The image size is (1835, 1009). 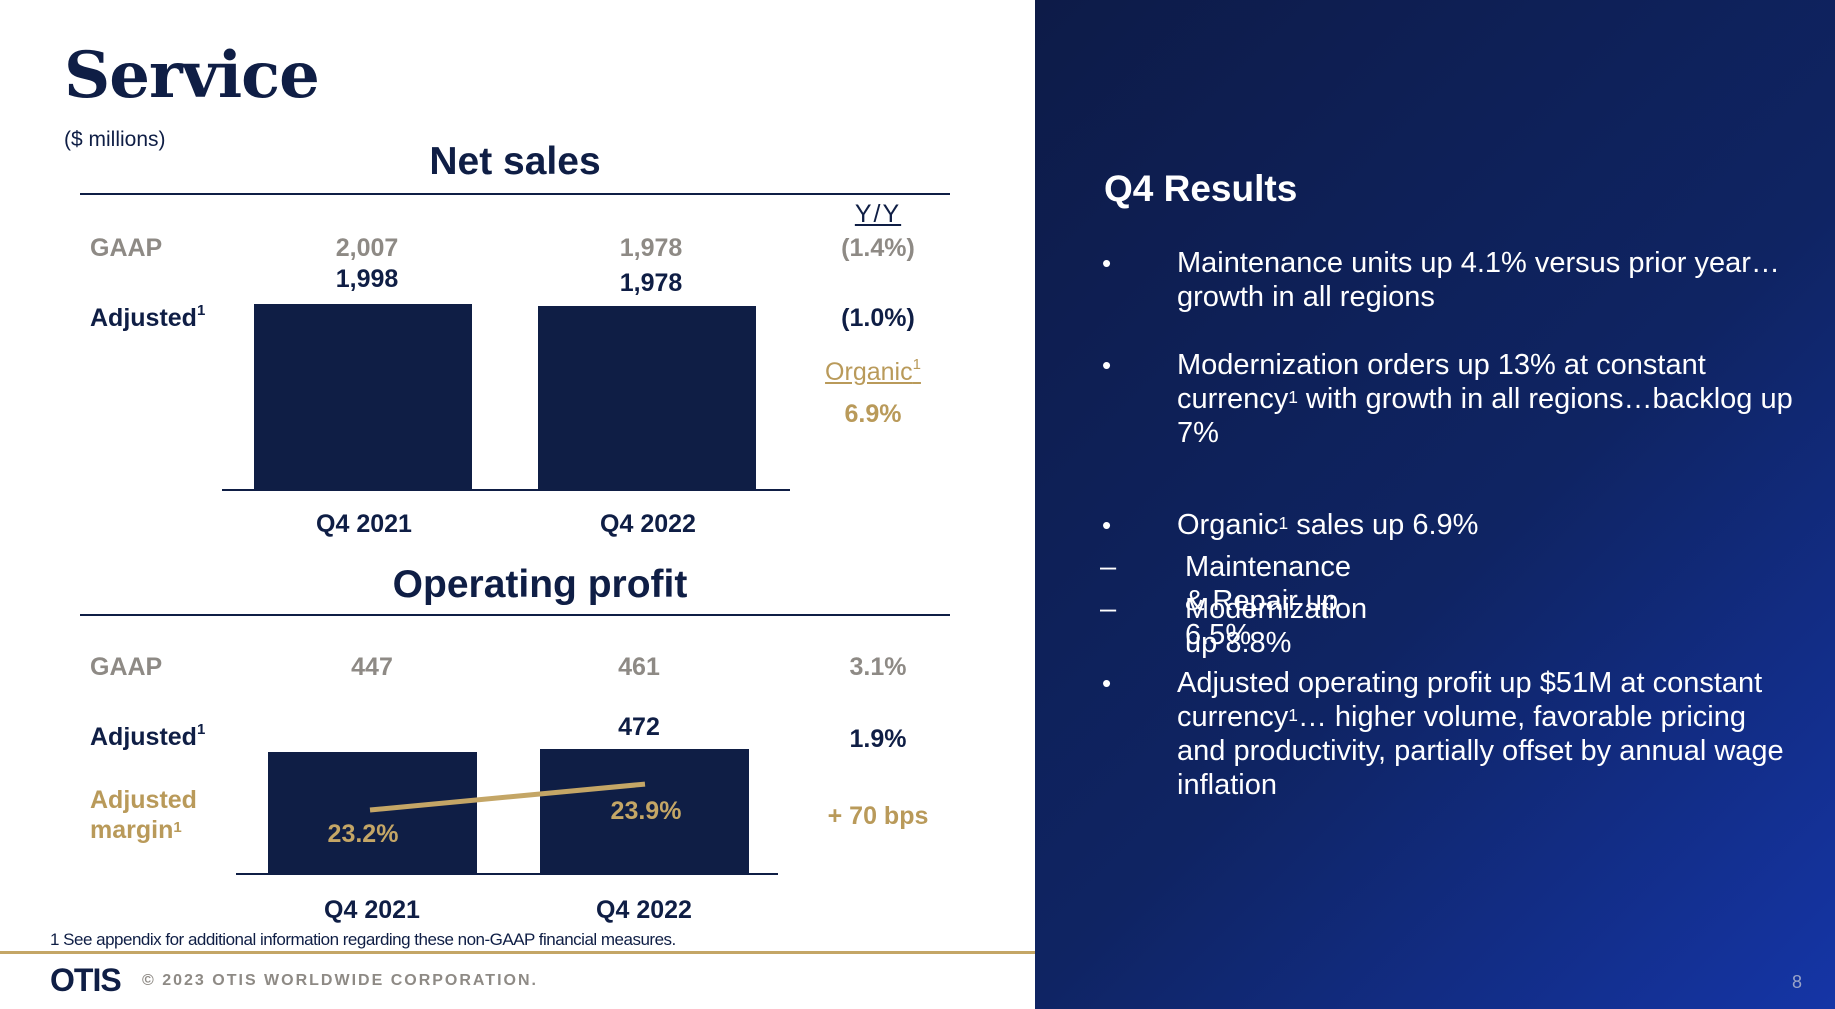 What do you see at coordinates (363, 396) in the screenshot?
I see `net-sales-bar-q4-2021` at bounding box center [363, 396].